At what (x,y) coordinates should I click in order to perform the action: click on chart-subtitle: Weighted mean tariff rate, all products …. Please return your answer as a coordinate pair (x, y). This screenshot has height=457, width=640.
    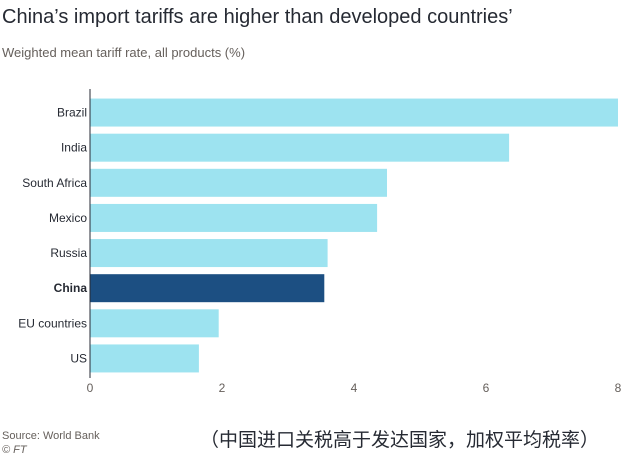
    Looking at the image, I should click on (124, 52).